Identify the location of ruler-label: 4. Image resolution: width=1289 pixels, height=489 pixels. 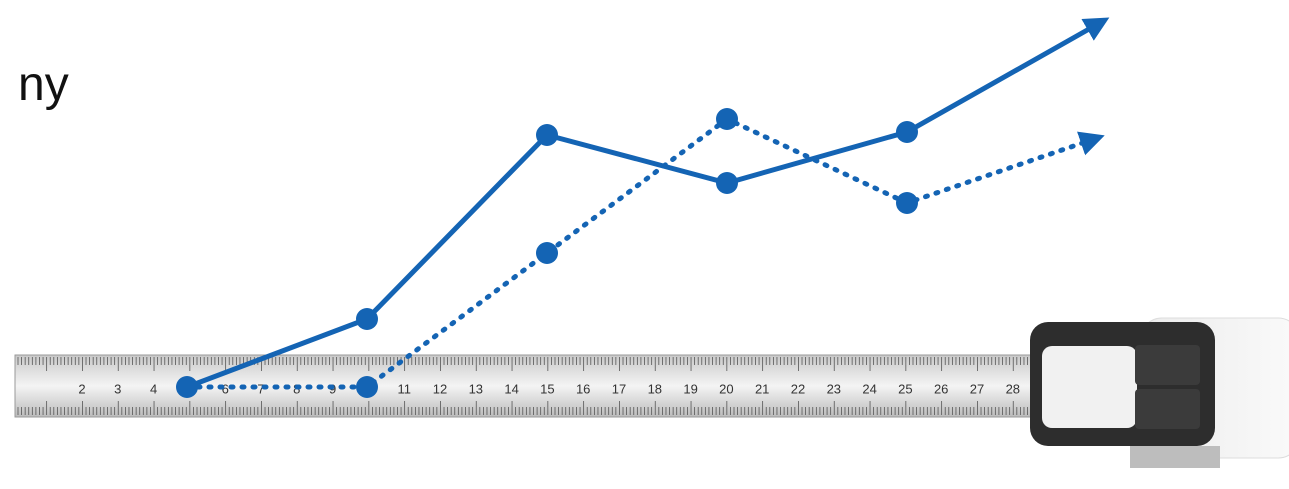
(153, 388).